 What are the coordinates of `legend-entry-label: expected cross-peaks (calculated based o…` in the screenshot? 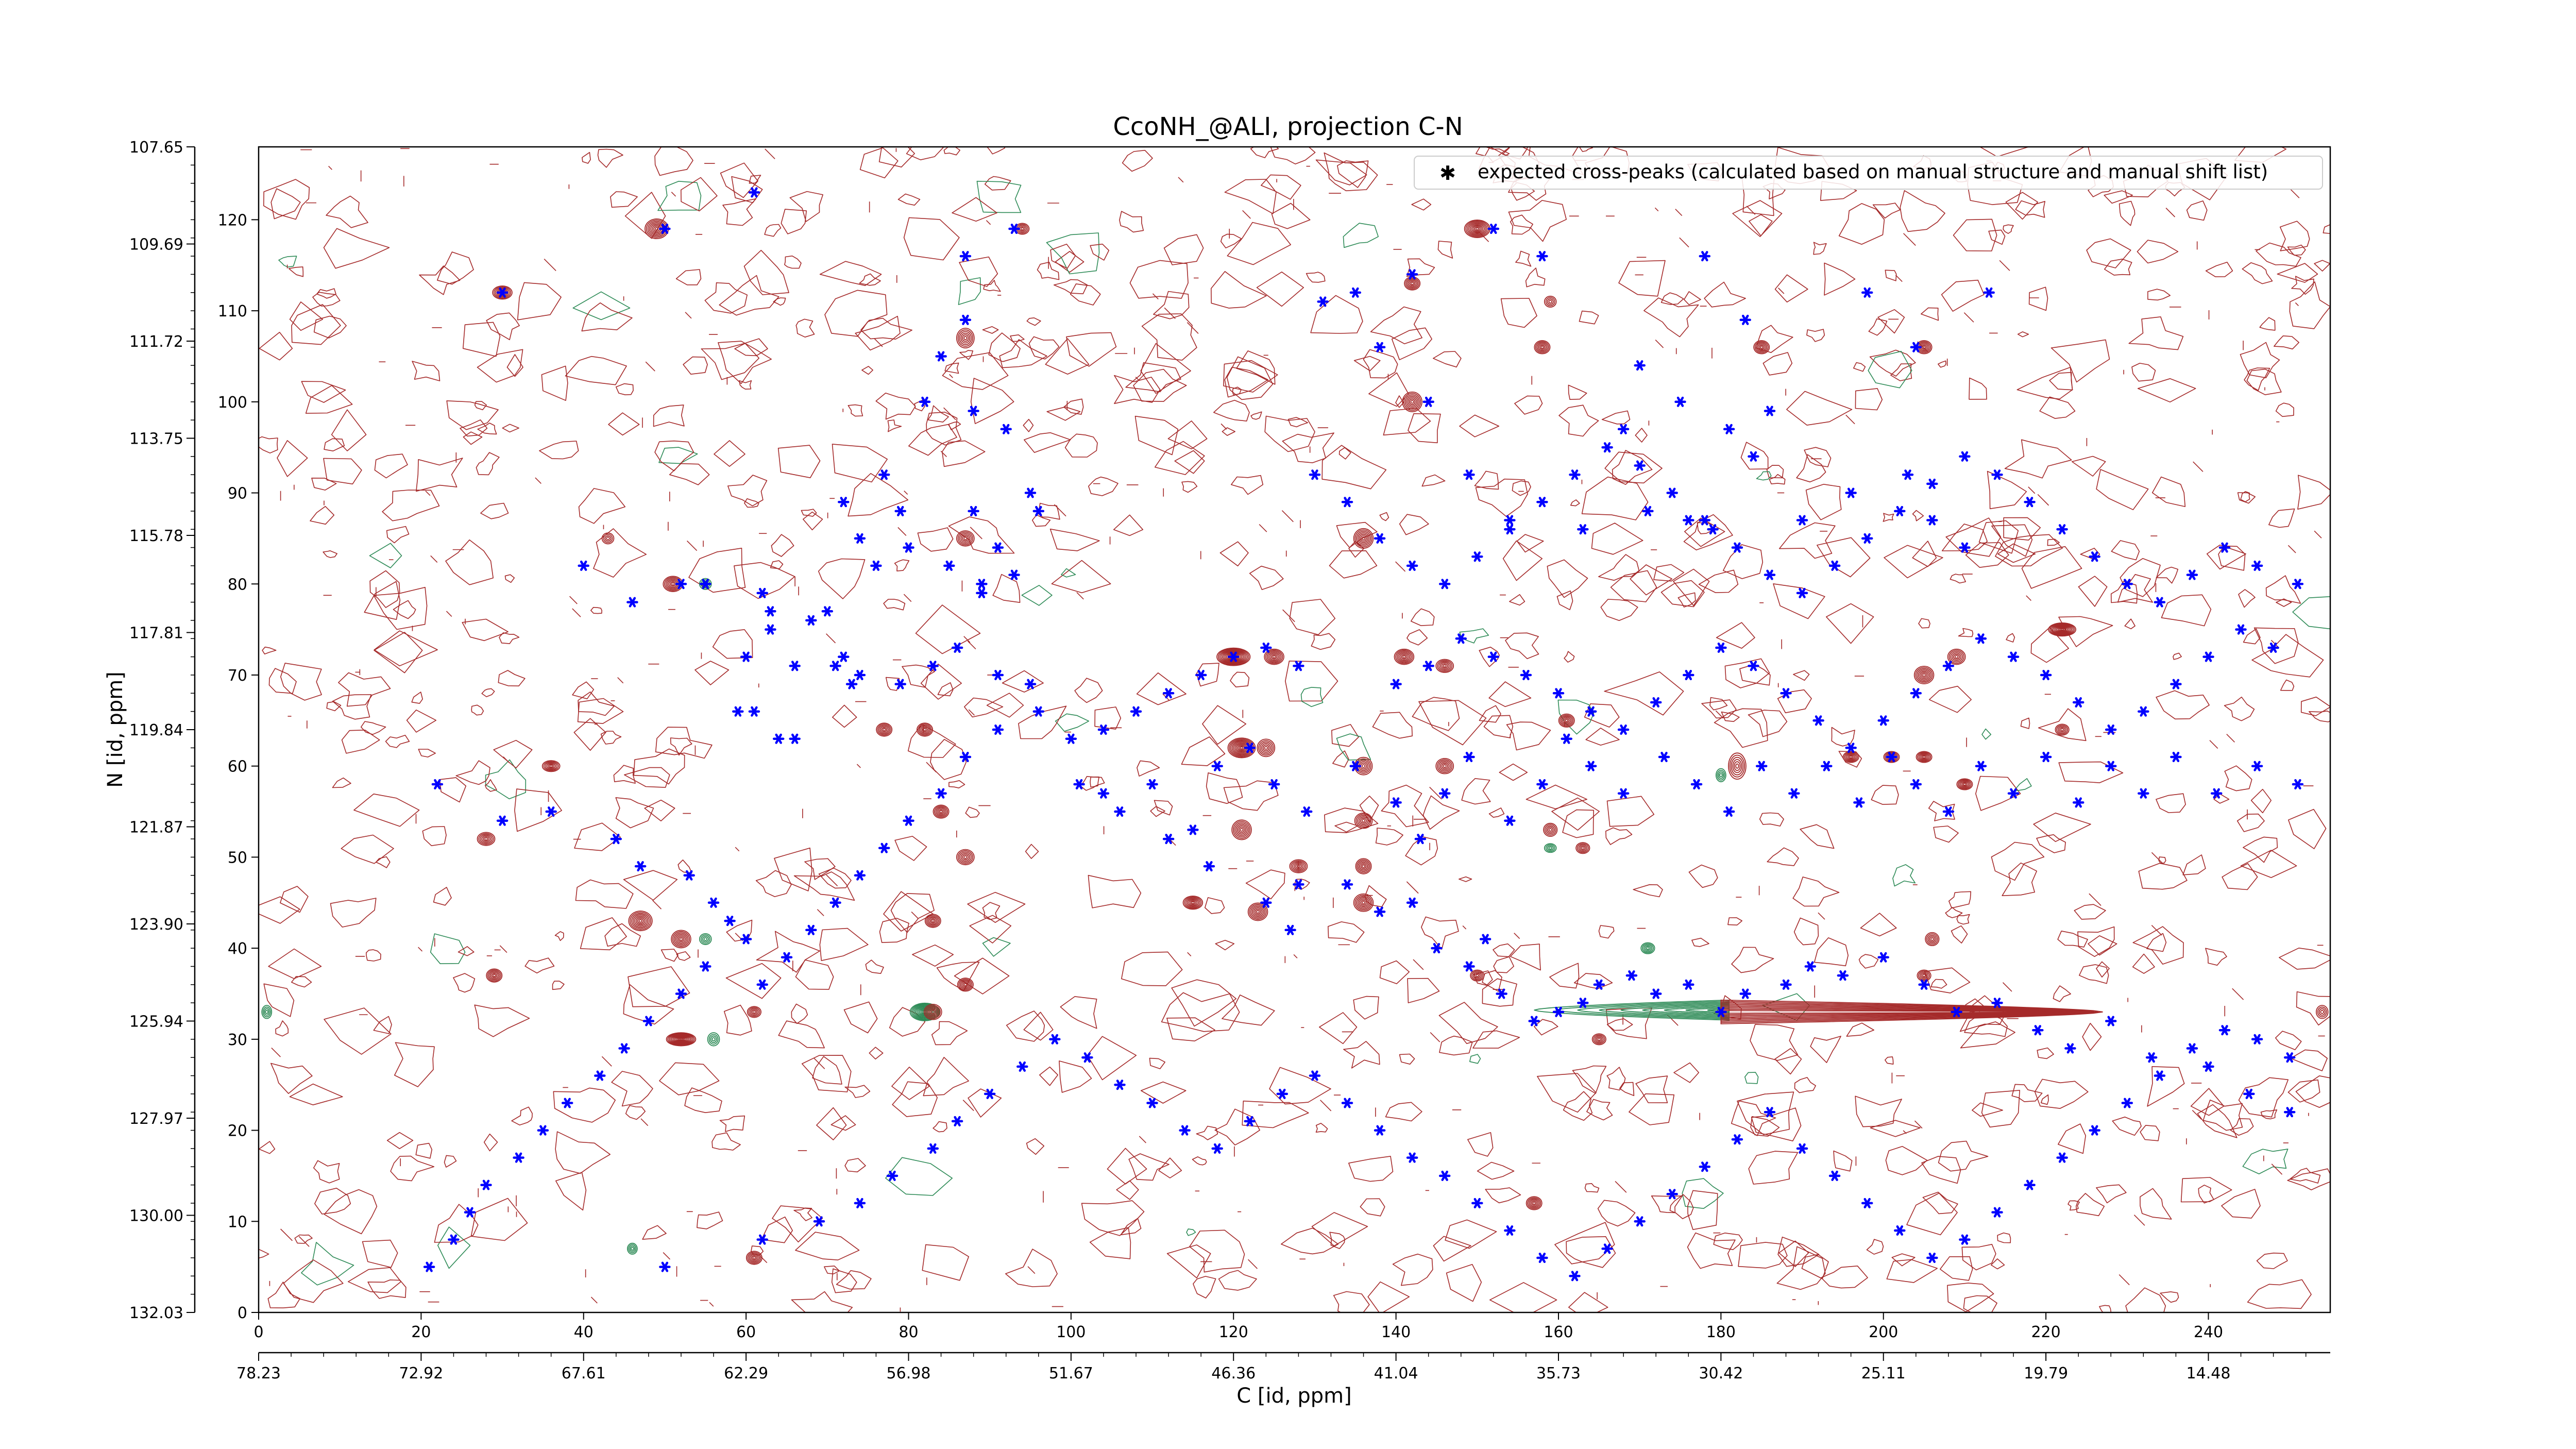 It's located at (1873, 172).